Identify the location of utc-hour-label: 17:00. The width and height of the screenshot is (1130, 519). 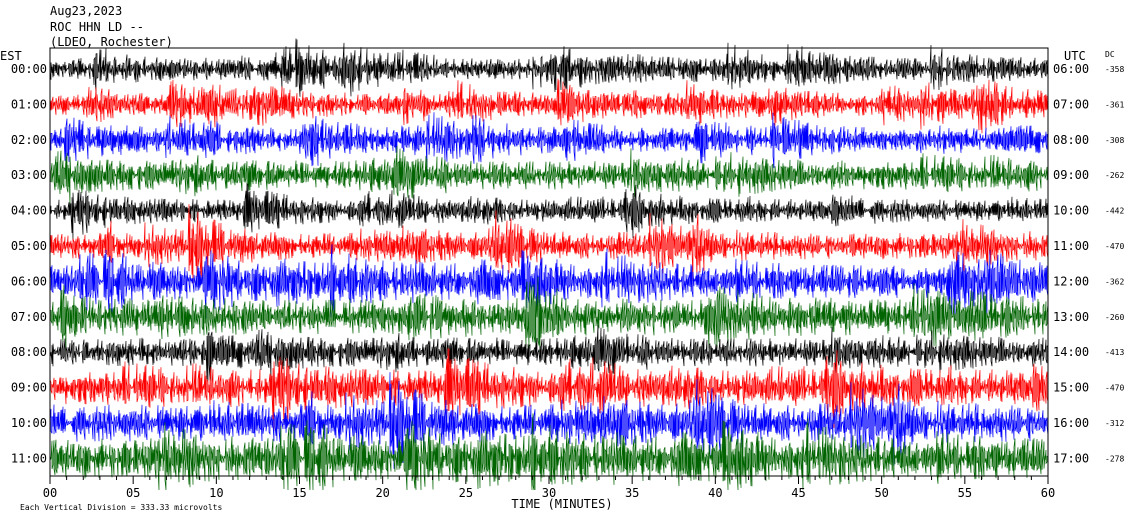
(1071, 458).